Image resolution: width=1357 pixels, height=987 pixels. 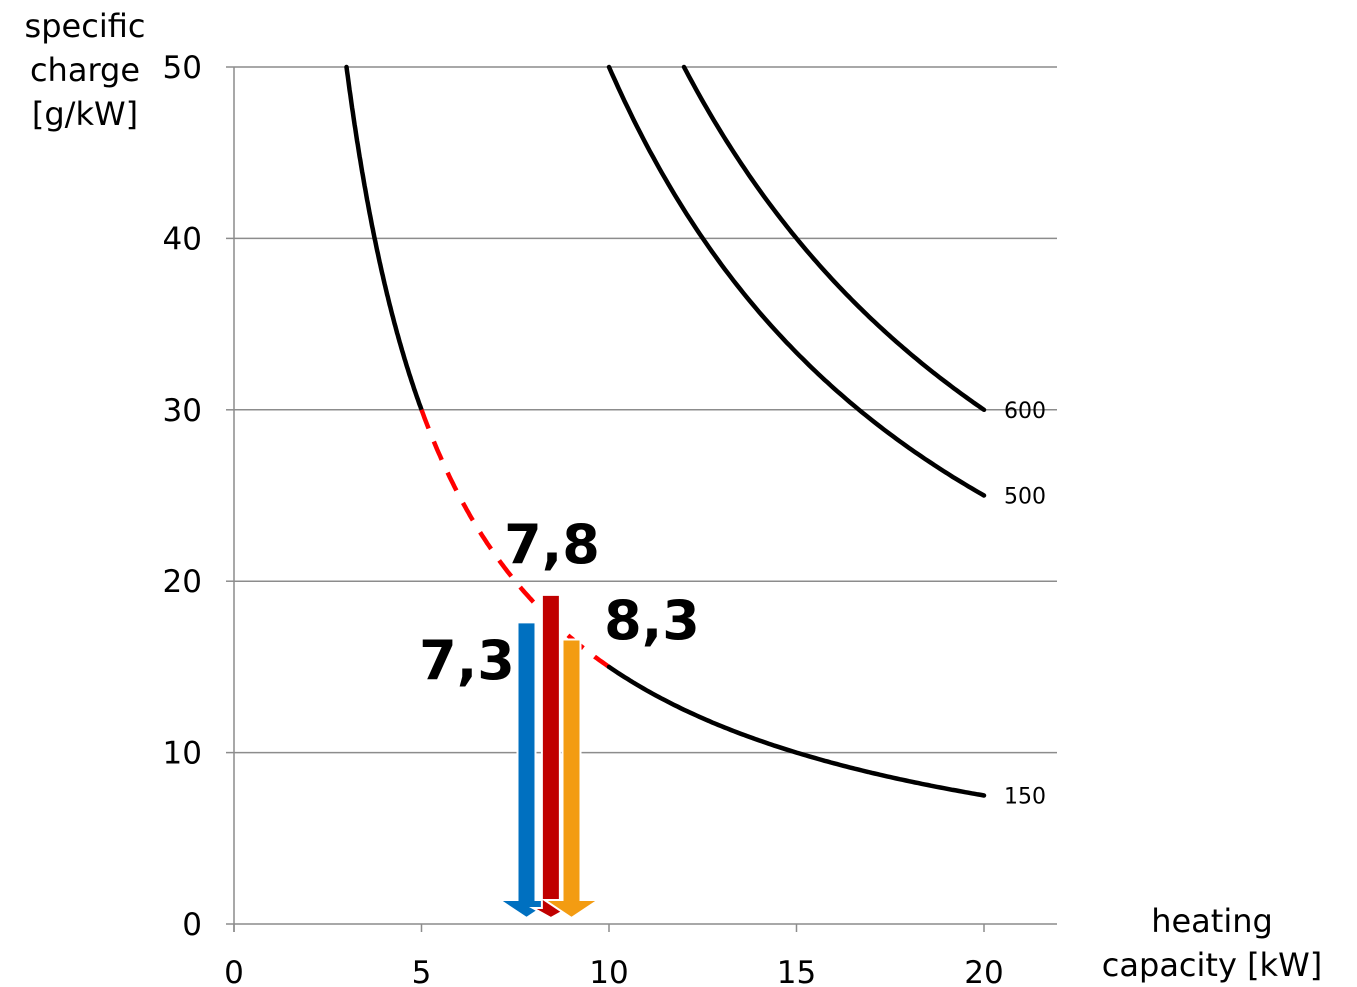 What do you see at coordinates (422, 971) in the screenshot?
I see `x-tick-label-5: 5` at bounding box center [422, 971].